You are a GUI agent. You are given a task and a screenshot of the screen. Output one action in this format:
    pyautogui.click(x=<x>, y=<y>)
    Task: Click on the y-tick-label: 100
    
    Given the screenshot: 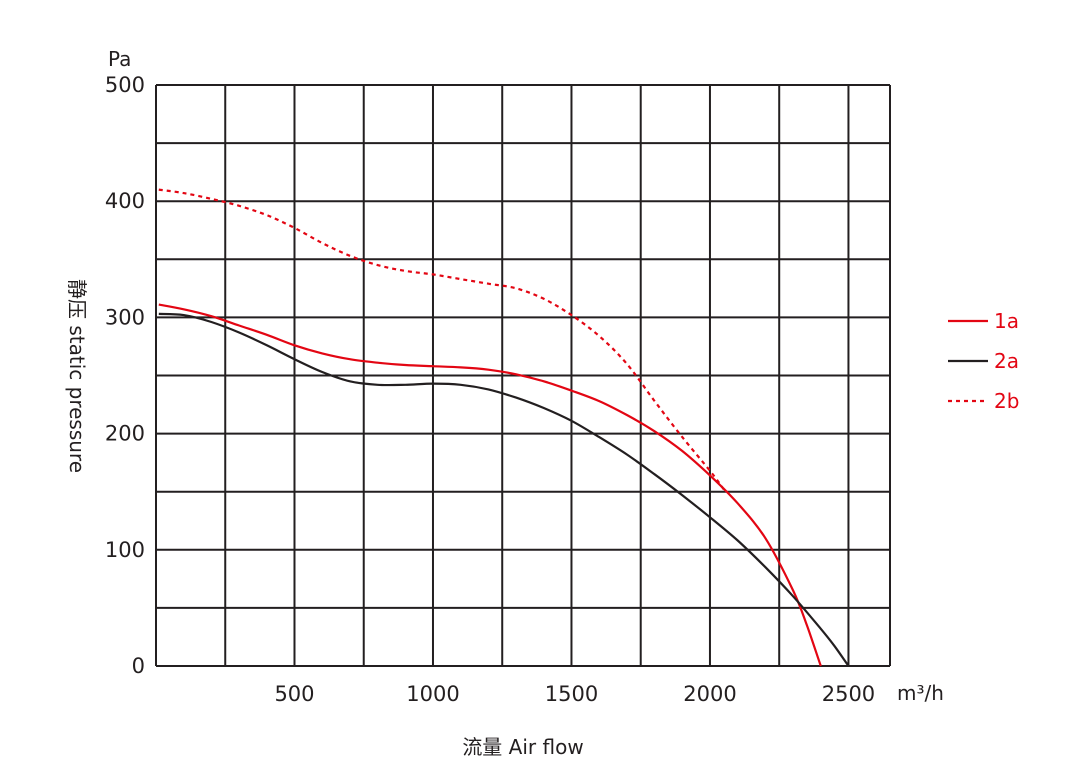 What is the action you would take?
    pyautogui.click(x=125, y=550)
    